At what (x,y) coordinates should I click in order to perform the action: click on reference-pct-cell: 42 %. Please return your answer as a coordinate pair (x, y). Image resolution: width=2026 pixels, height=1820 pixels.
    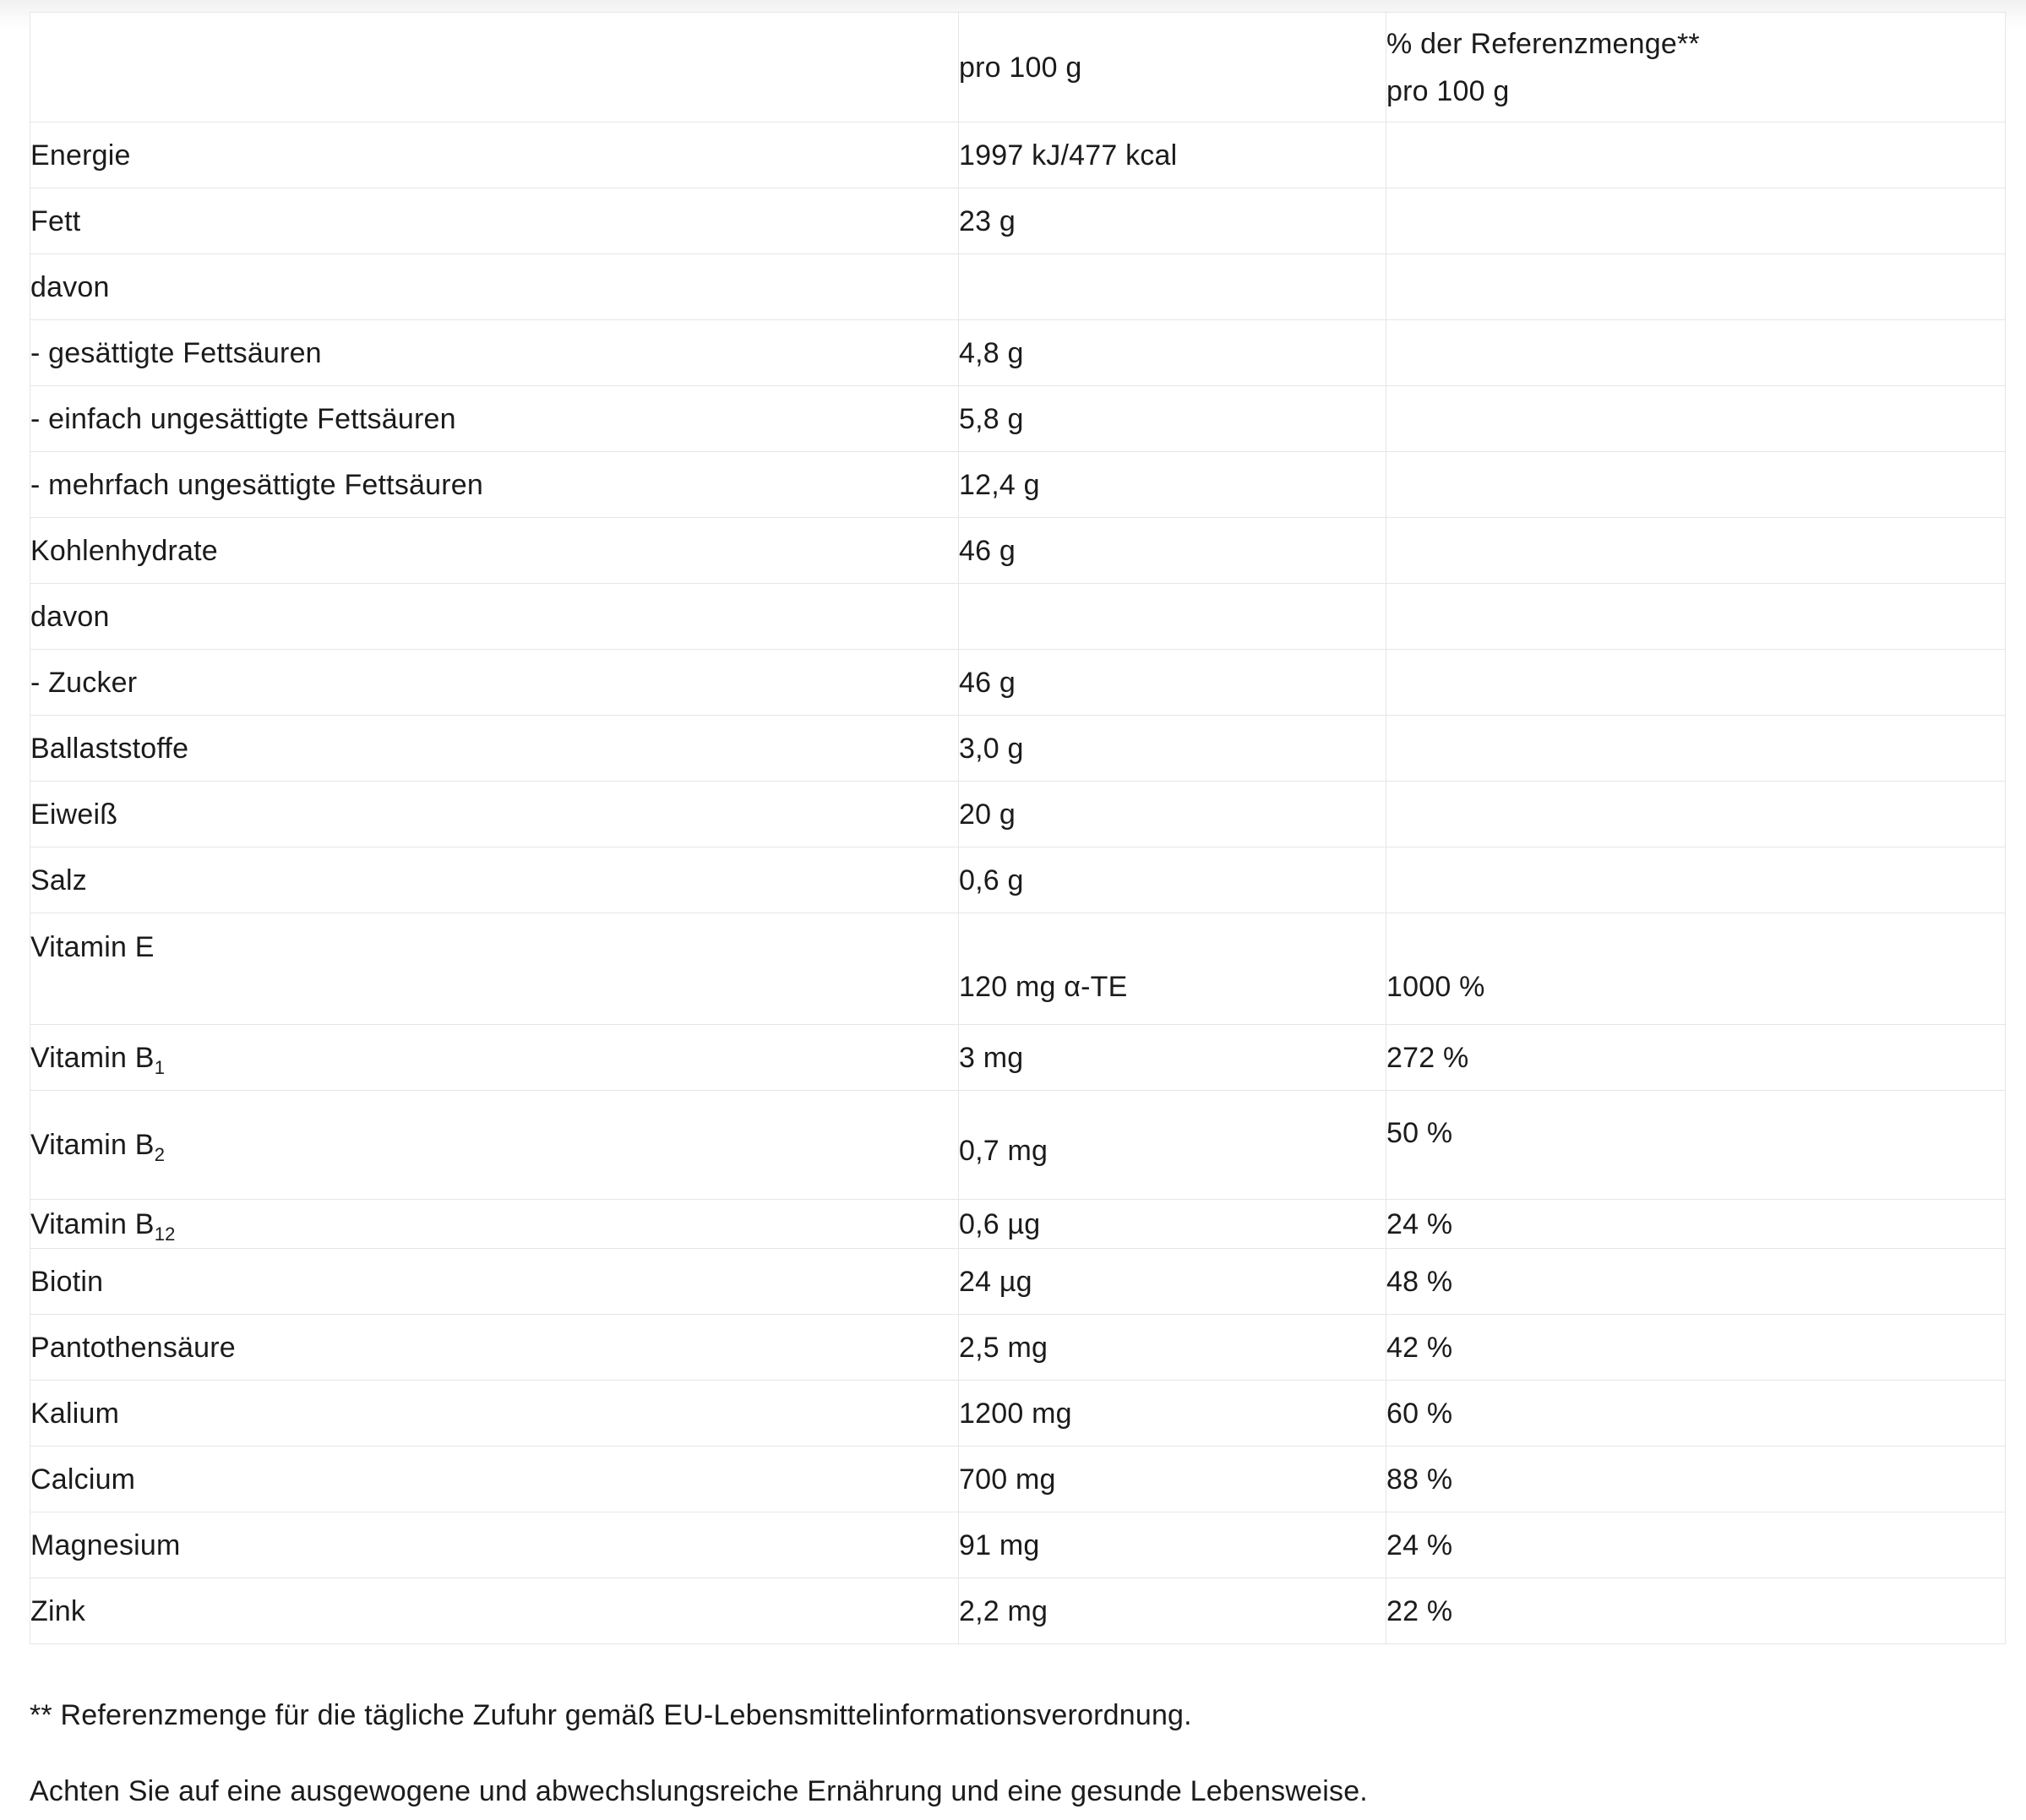
    Looking at the image, I should click on (1696, 1348).